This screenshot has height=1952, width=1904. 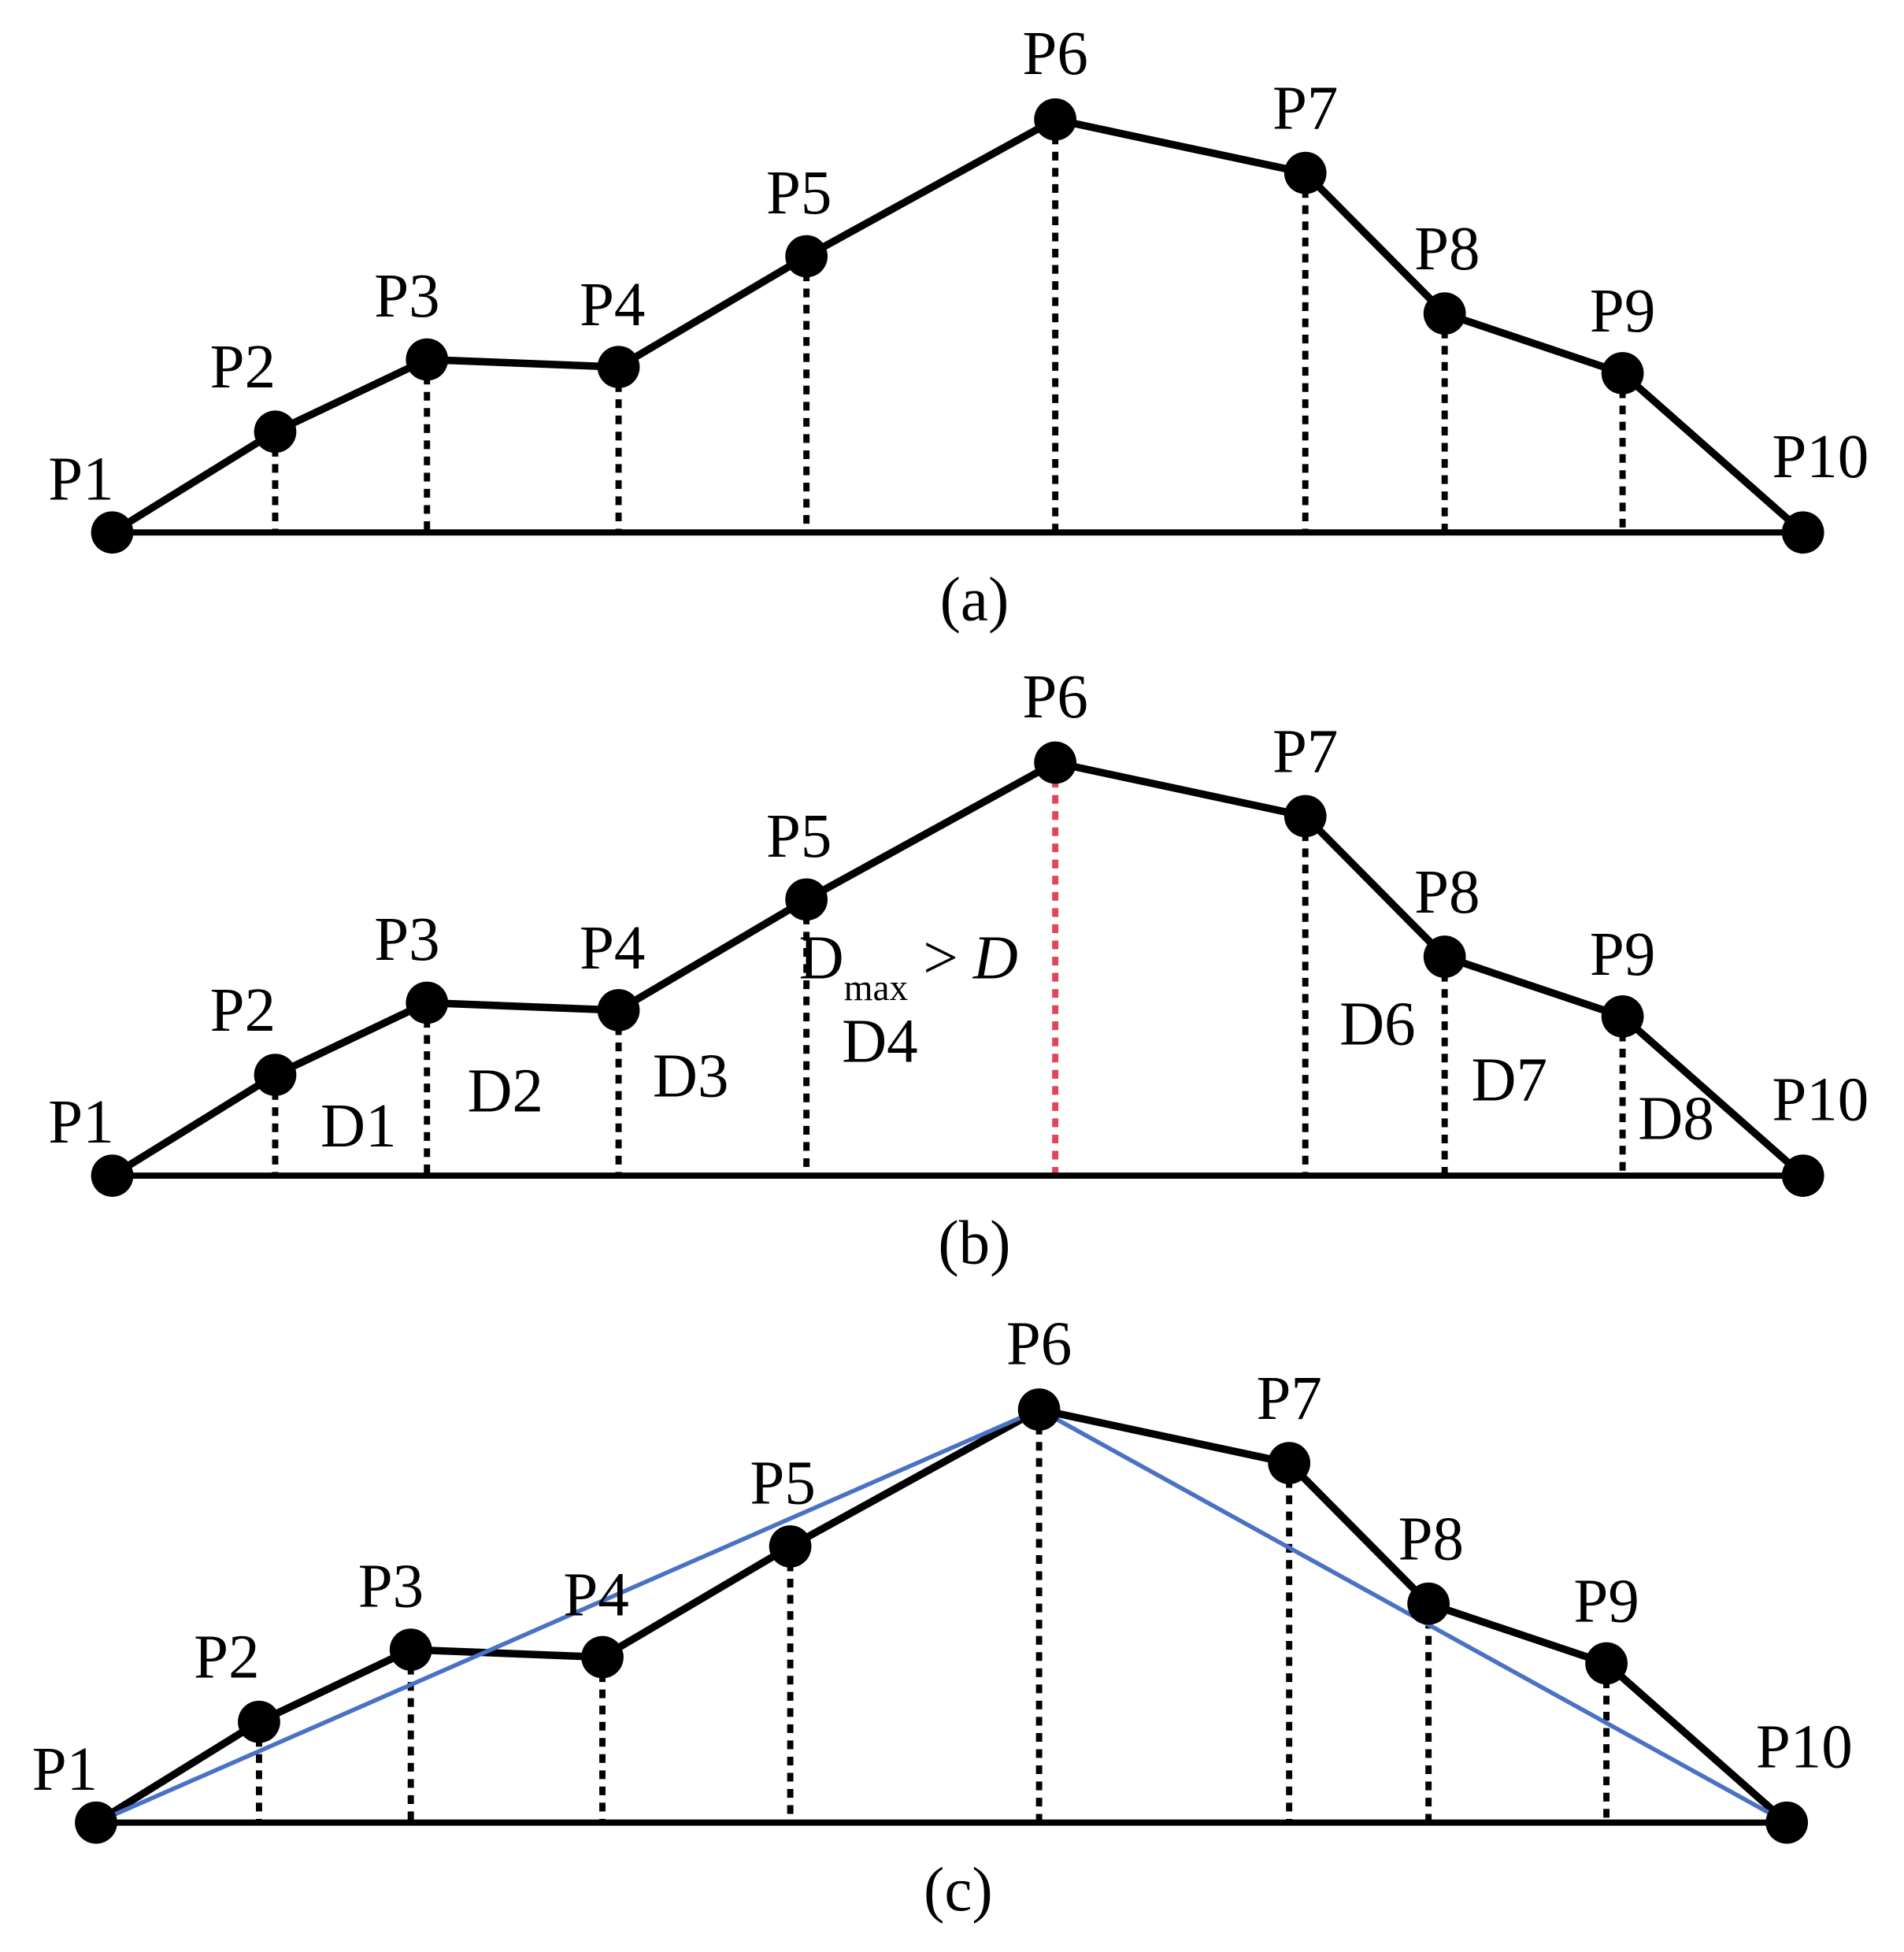 I want to click on distance-label: D7, so click(x=1510, y=1080).